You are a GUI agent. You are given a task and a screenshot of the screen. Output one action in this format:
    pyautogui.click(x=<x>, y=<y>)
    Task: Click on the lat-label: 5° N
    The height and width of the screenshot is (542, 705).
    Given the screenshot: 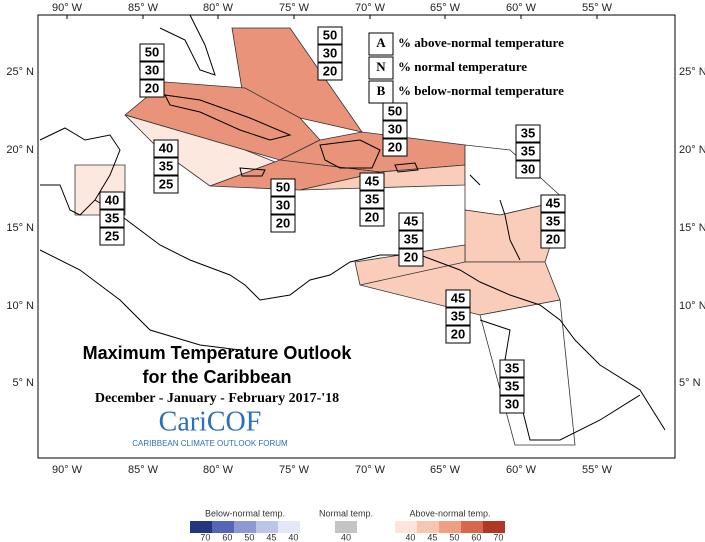 What is the action you would take?
    pyautogui.click(x=690, y=383)
    